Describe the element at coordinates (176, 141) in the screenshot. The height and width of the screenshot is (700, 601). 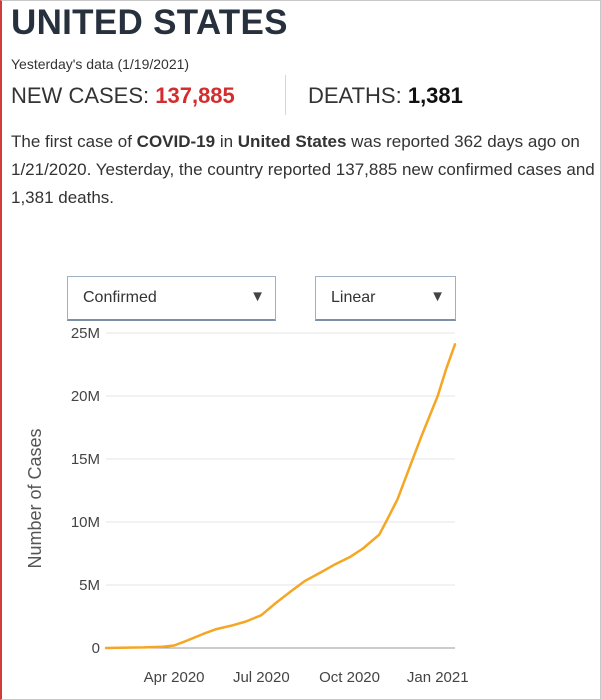
I see `summary-disease: COVID-19` at that location.